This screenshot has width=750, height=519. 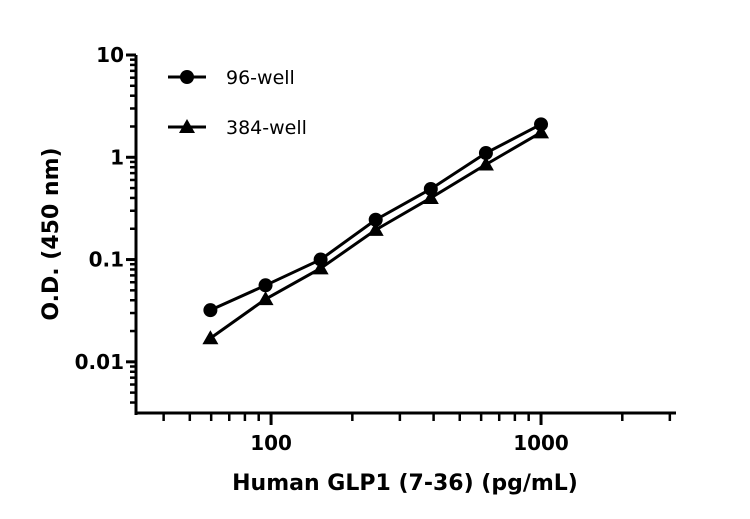 What do you see at coordinates (237, 103) in the screenshot?
I see `legend: 96-well 384-well` at bounding box center [237, 103].